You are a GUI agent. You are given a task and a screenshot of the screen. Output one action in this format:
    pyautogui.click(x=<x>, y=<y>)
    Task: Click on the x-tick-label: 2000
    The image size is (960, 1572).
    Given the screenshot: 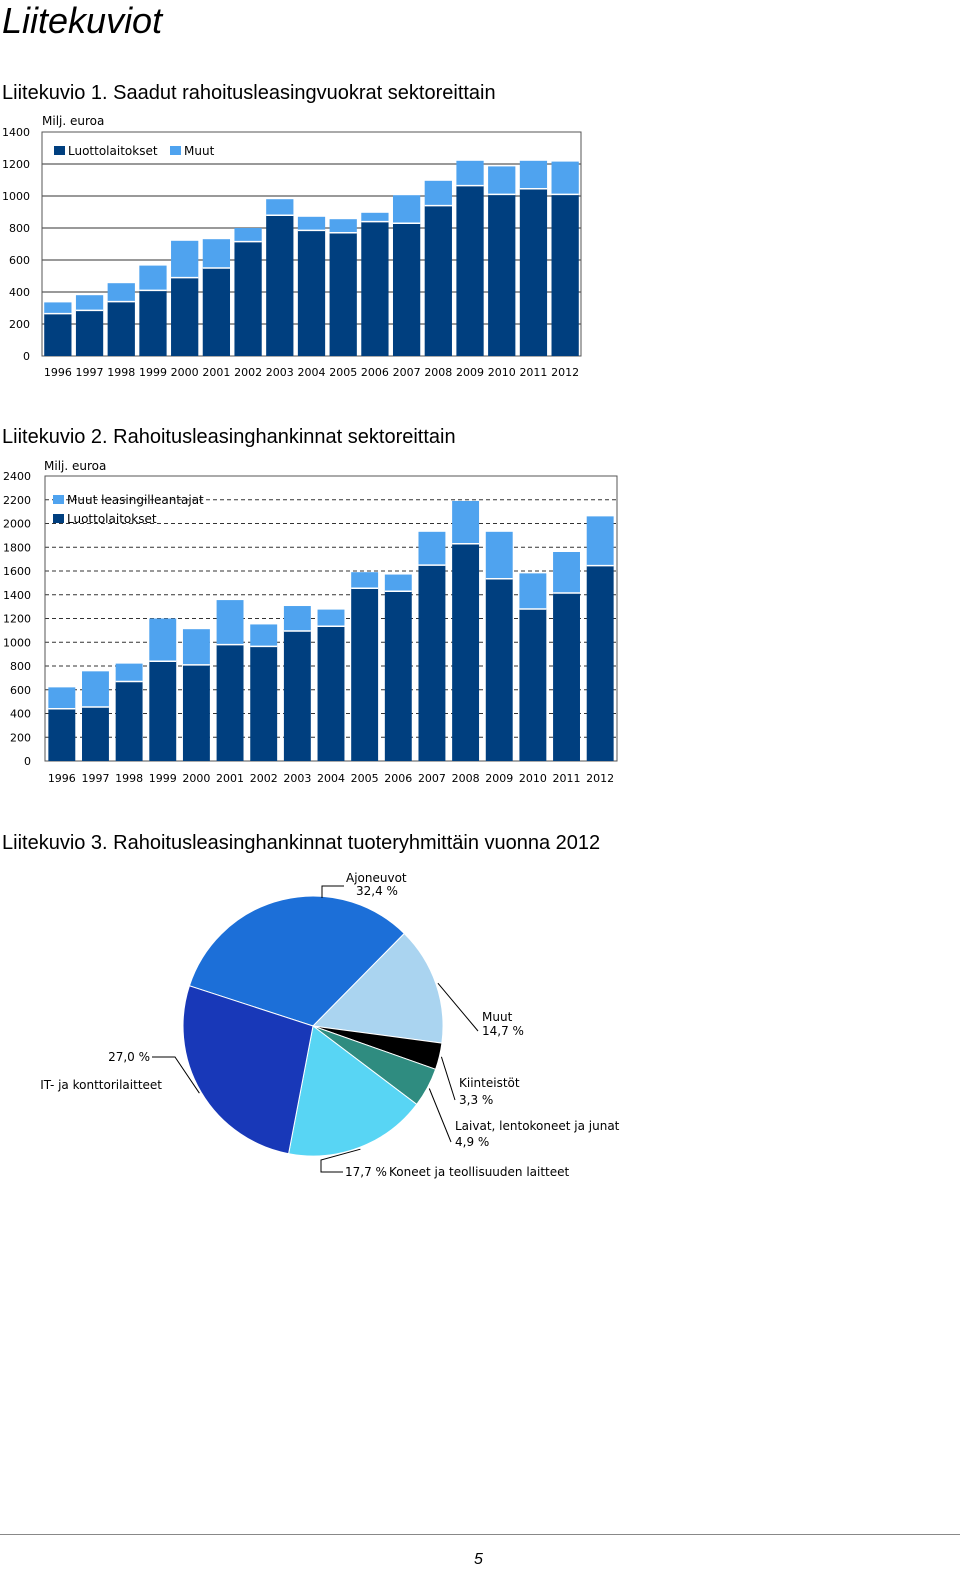 What is the action you would take?
    pyautogui.click(x=196, y=778)
    